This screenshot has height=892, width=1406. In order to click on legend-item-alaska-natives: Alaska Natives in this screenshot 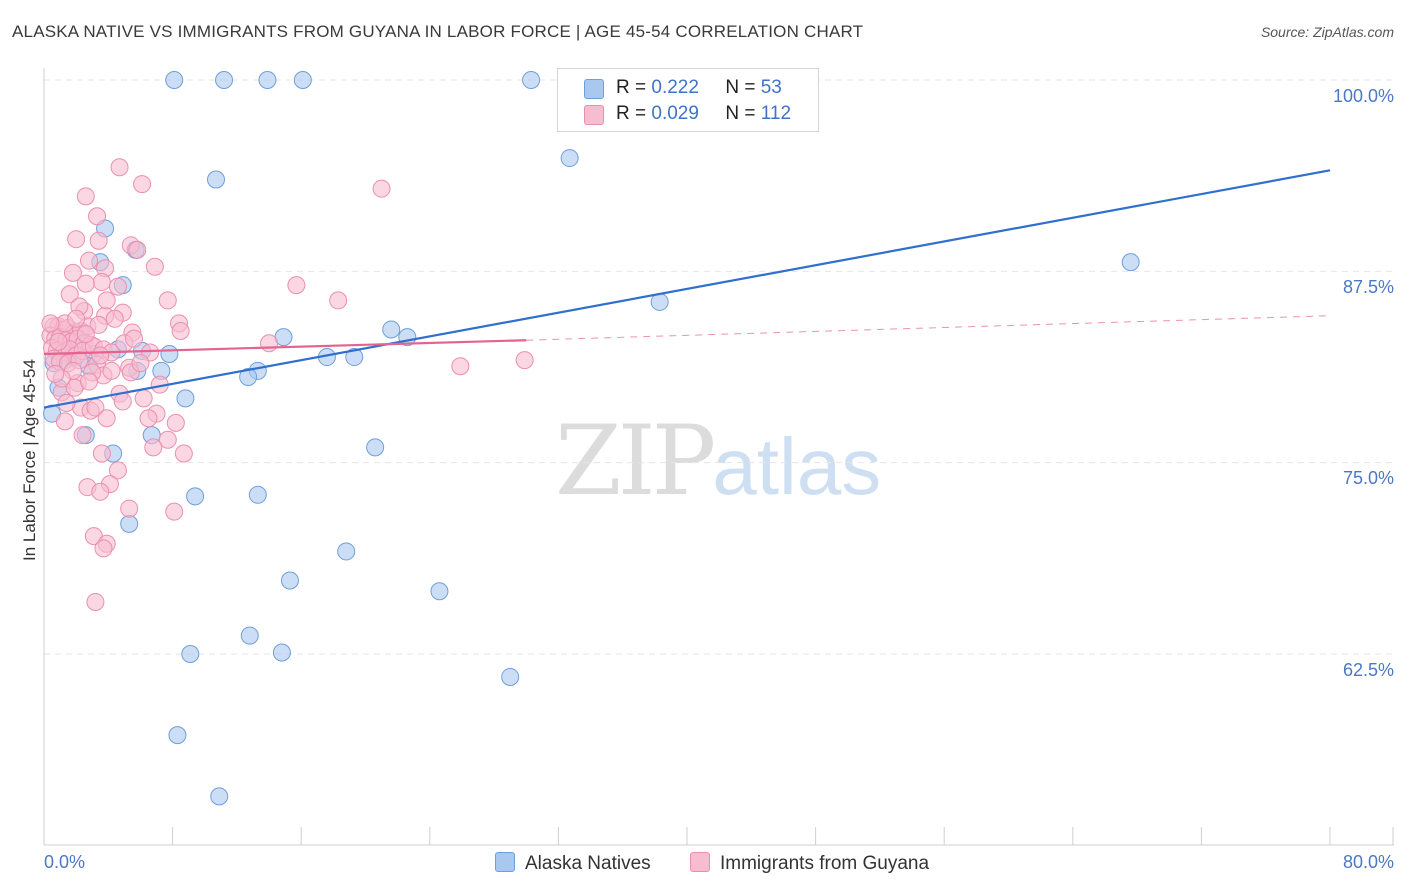, I will do `click(573, 863)`.